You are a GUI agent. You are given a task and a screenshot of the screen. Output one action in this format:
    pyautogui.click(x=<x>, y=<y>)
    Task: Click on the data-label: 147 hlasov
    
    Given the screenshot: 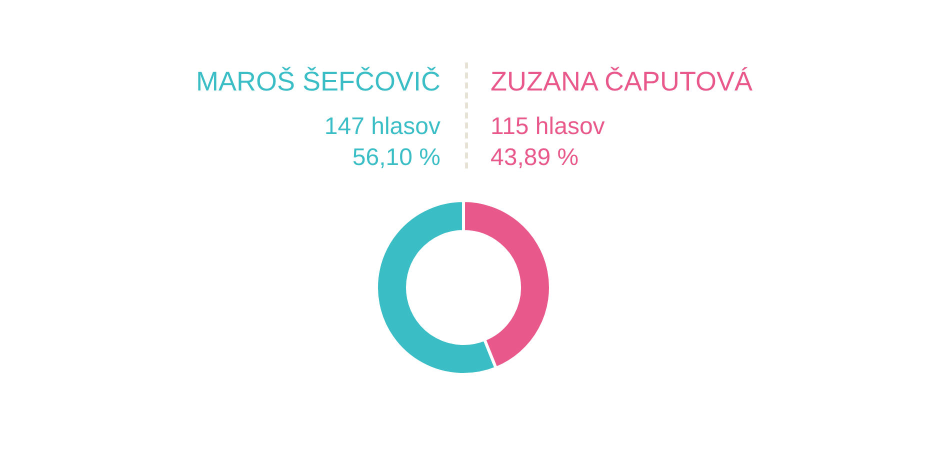 What is the action you would take?
    pyautogui.click(x=382, y=126)
    